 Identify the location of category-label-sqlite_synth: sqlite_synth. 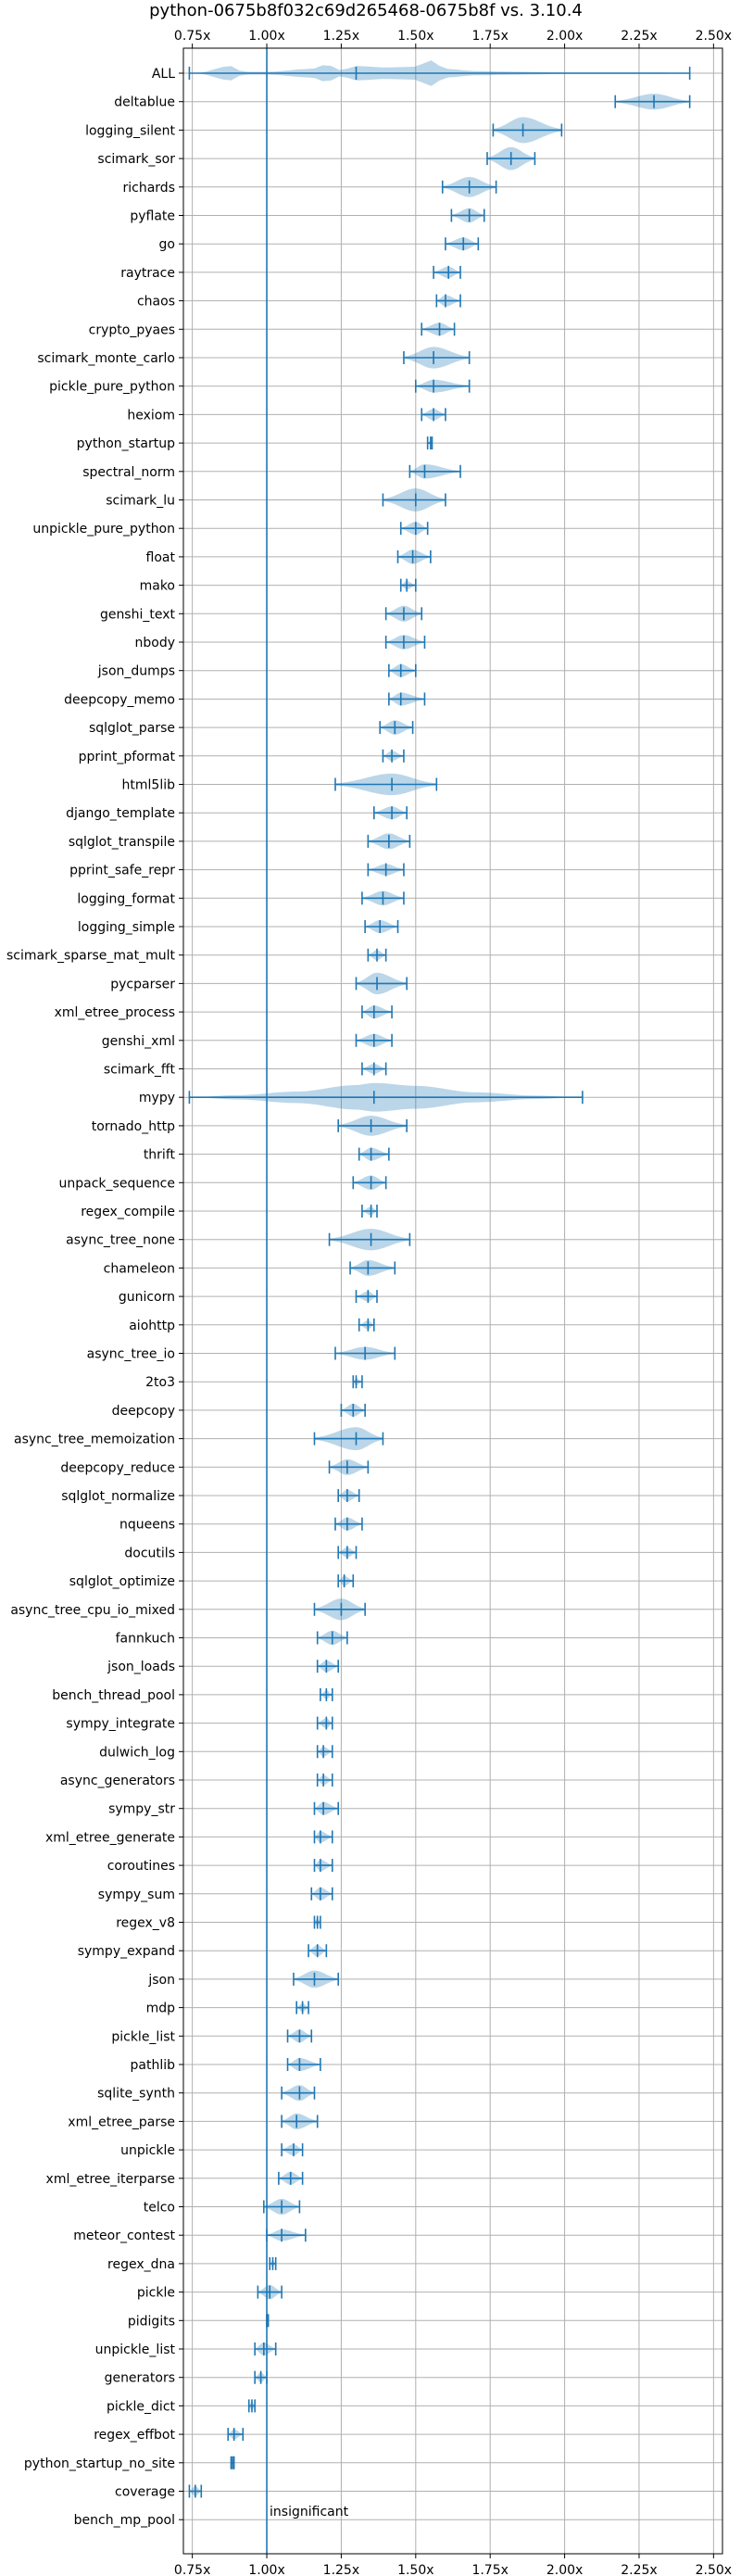
(136, 2094).